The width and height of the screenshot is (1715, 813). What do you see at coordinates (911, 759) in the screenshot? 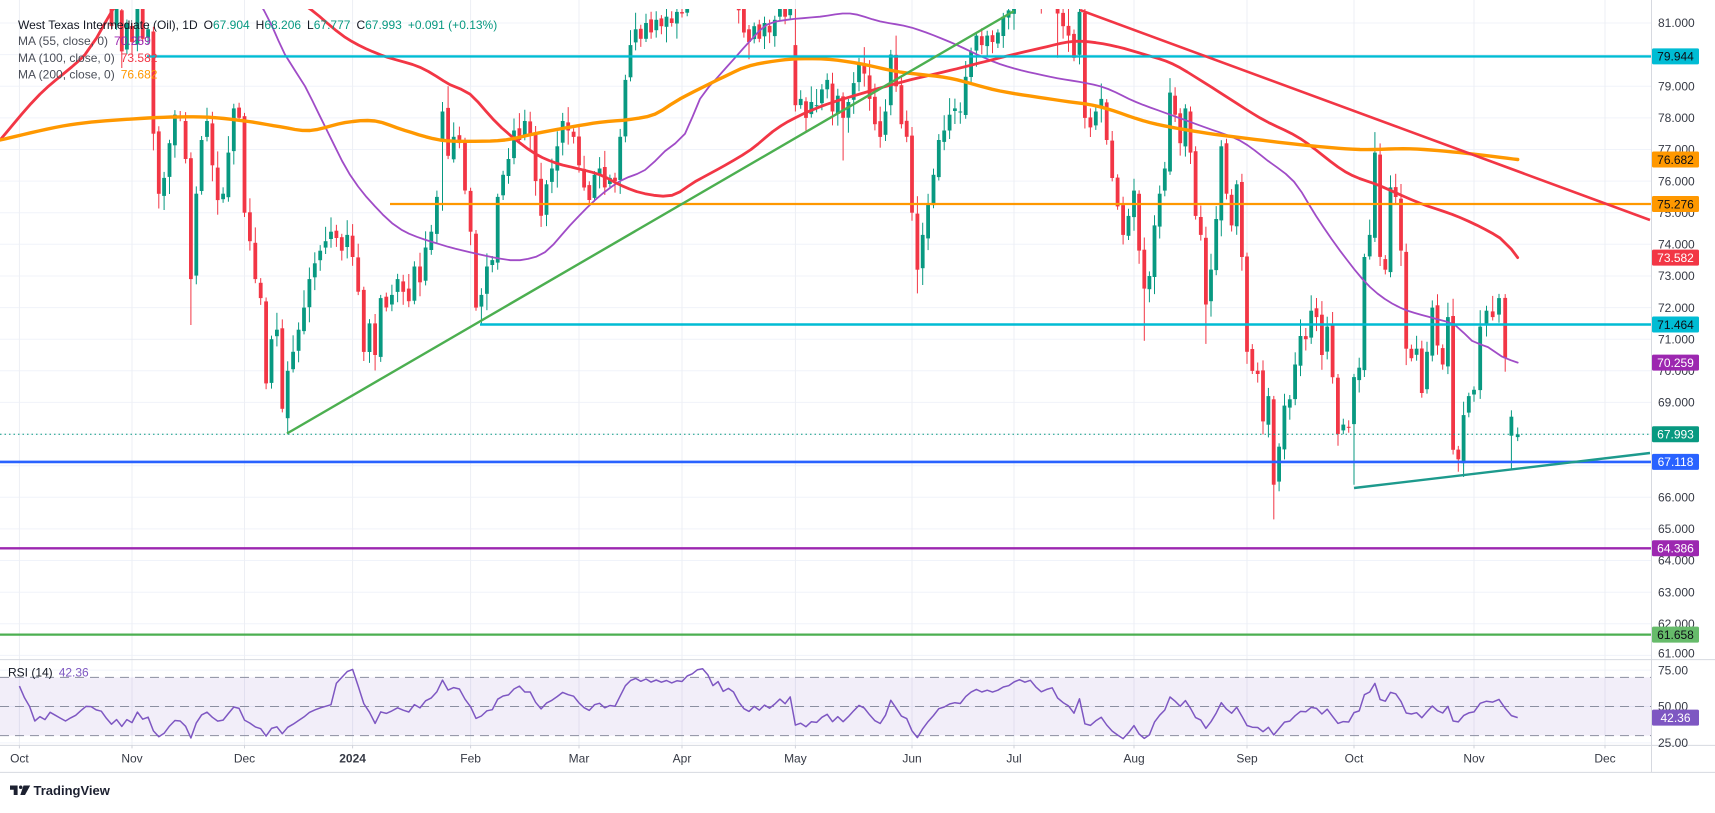
I see `svg-text: Jun` at bounding box center [911, 759].